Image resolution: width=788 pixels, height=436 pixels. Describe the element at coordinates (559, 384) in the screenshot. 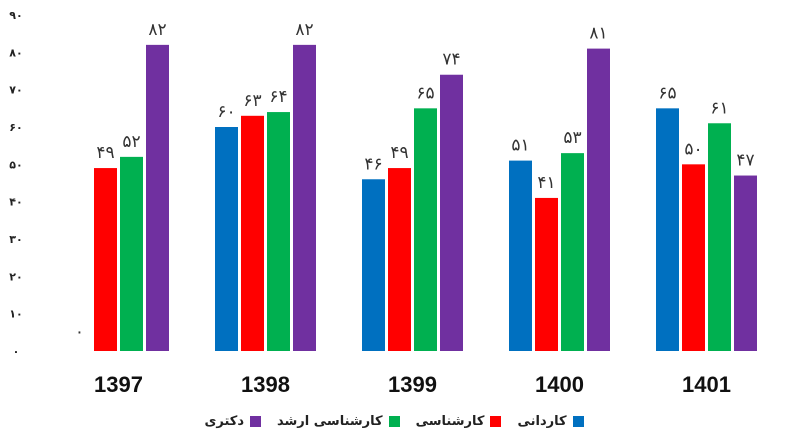

I see `x-tick-label: 1400` at that location.